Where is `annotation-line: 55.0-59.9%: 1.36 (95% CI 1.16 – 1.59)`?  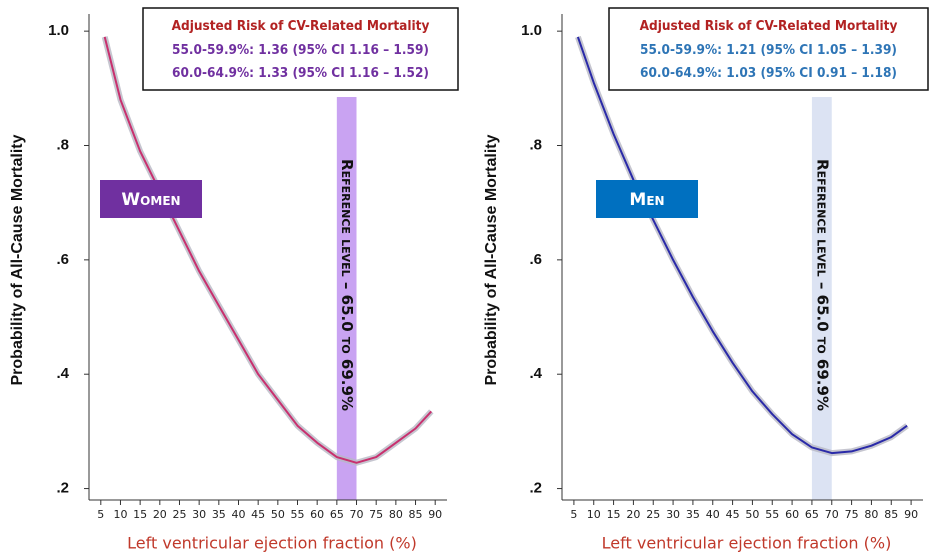
annotation-line: 55.0-59.9%: 1.36 (95% CI 1.16 – 1.59) is located at coordinates (300, 50).